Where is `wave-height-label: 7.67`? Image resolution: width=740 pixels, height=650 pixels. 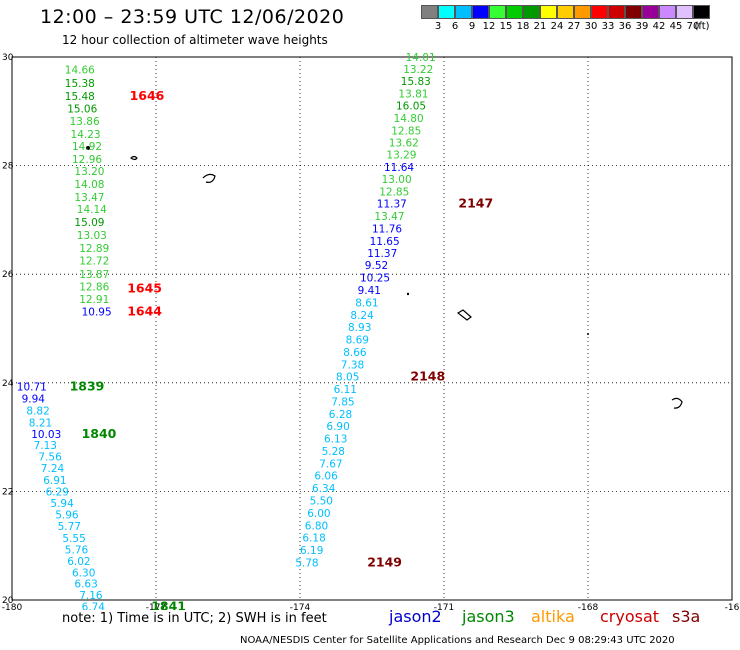
wave-height-label: 7.67 is located at coordinates (330, 465).